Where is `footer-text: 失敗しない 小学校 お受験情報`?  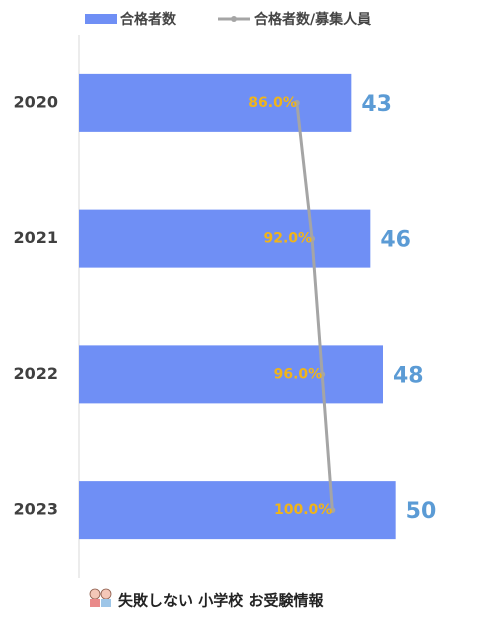
footer-text: 失敗しない 小学校 お受験情報 is located at coordinates (221, 601).